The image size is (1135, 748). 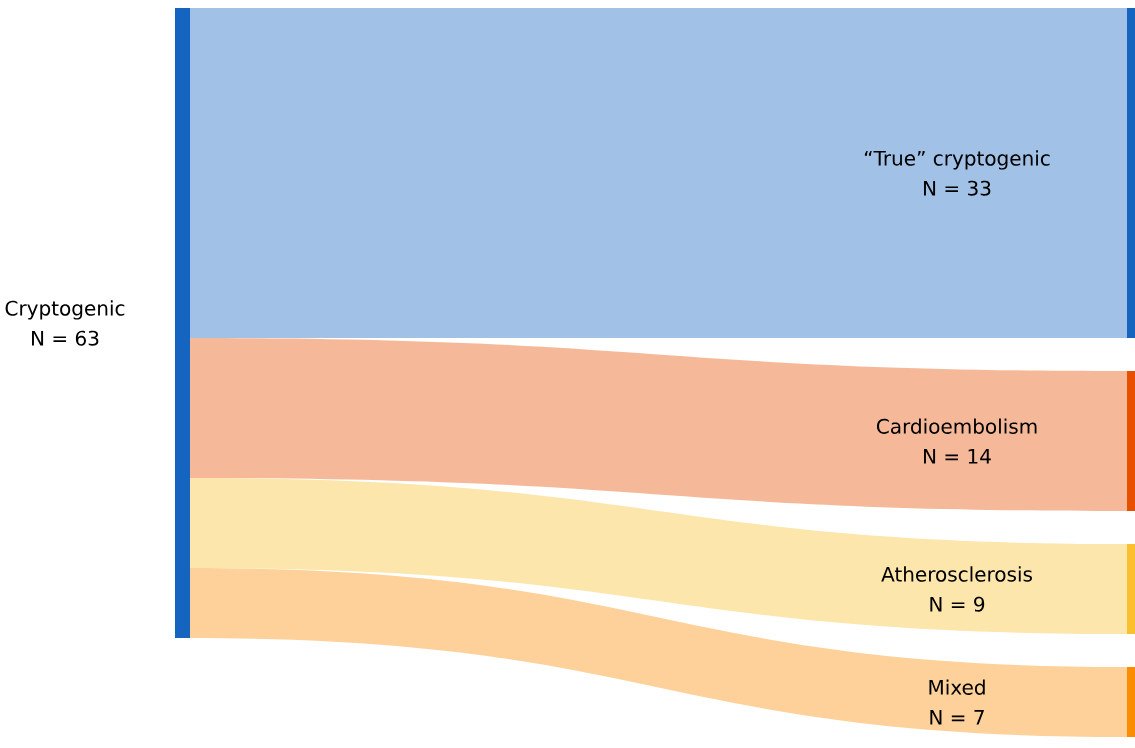 What do you see at coordinates (957, 604) in the screenshot?
I see `data-label: N = 9` at bounding box center [957, 604].